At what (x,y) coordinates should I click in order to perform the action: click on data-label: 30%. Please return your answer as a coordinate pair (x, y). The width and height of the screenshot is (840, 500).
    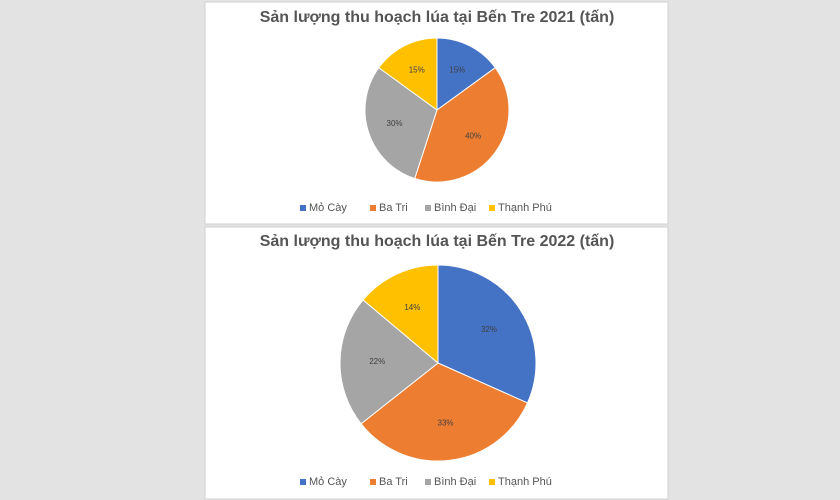
    Looking at the image, I should click on (395, 123).